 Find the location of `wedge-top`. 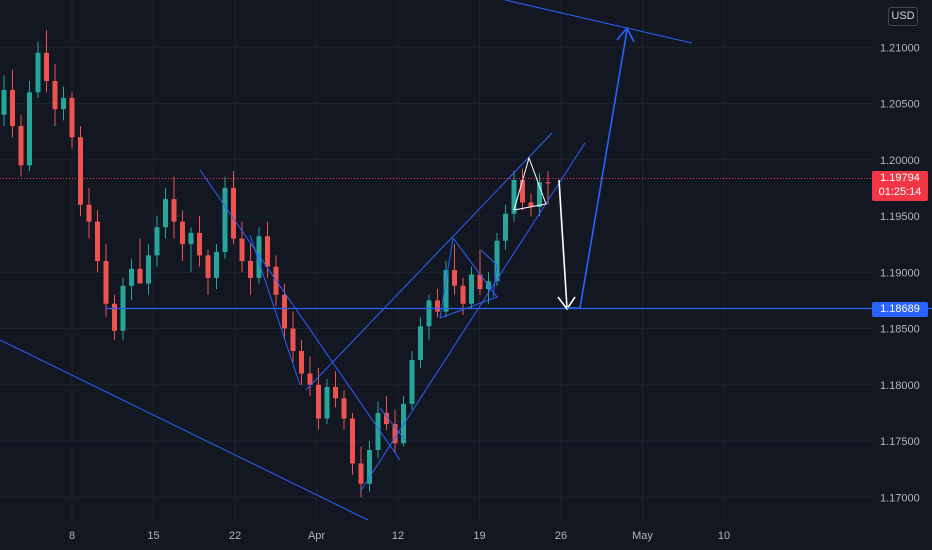

wedge-top is located at coordinates (392, 424).